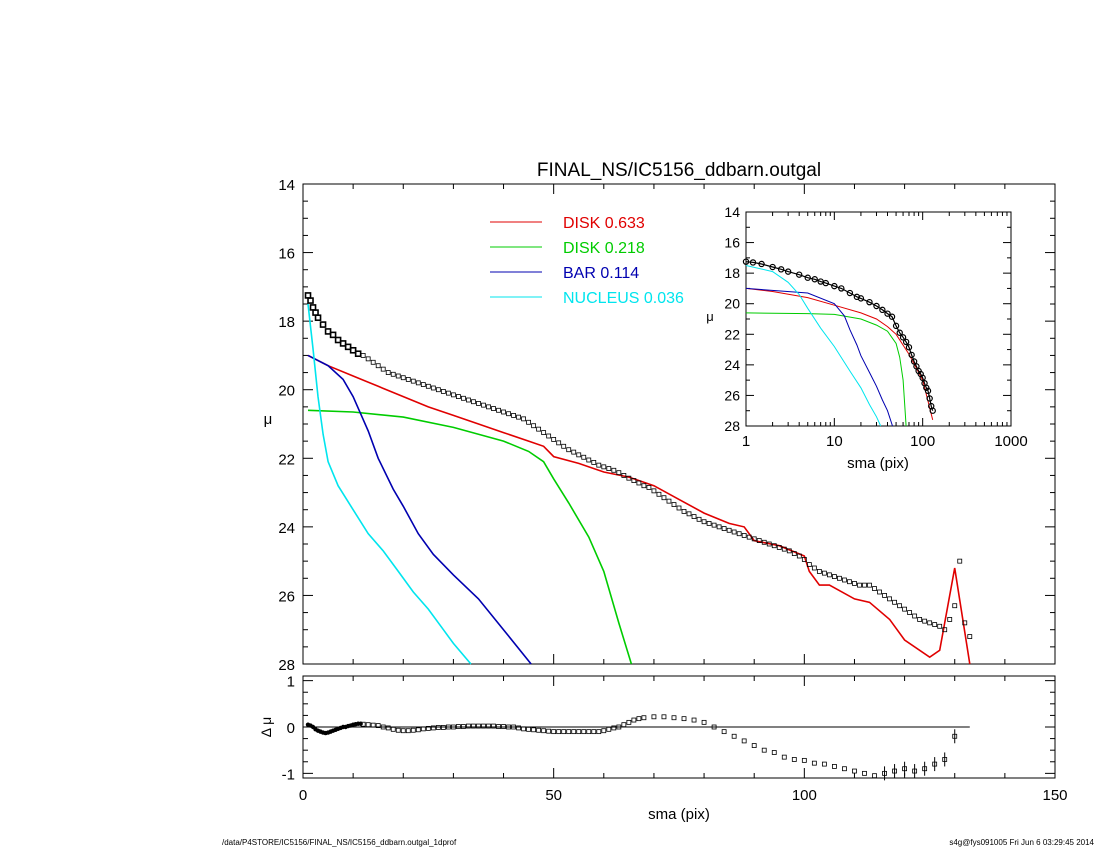 This screenshot has height=850, width=1100. What do you see at coordinates (286, 254) in the screenshot?
I see `y-tick-label: 16` at bounding box center [286, 254].